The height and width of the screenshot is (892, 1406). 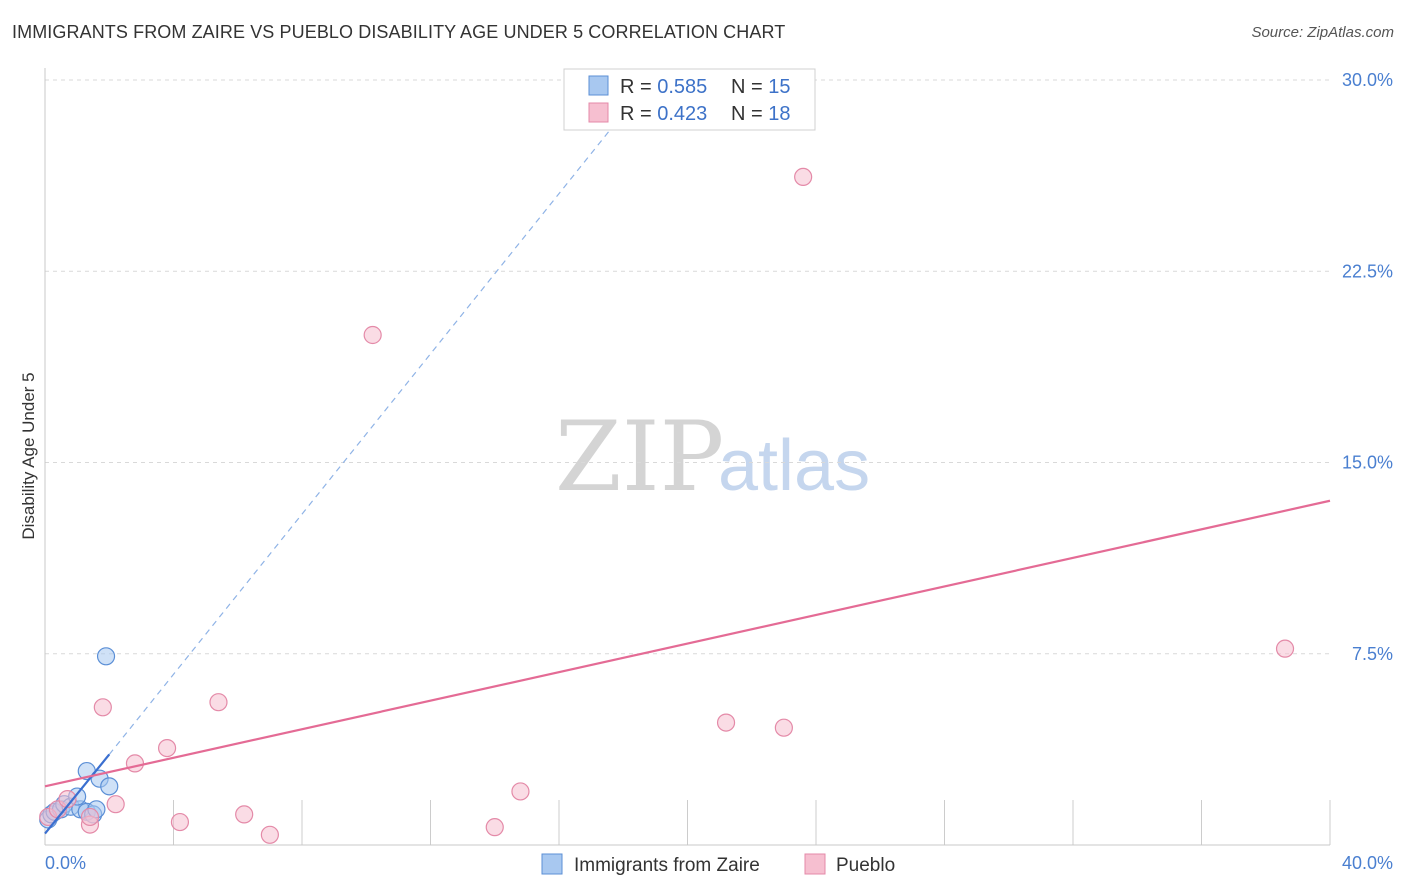 I want to click on series-legend-swatch-zaire, so click(x=552, y=864).